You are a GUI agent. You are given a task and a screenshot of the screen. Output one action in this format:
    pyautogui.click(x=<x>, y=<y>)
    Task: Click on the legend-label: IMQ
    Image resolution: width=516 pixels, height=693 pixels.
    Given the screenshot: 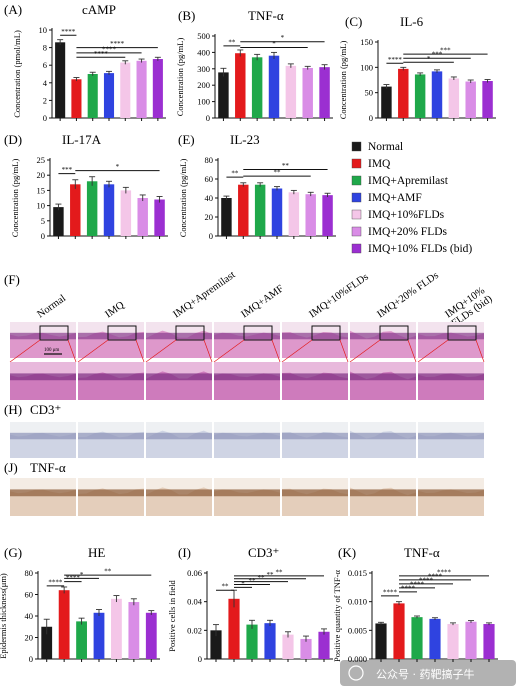 What is the action you would take?
    pyautogui.click(x=379, y=164)
    